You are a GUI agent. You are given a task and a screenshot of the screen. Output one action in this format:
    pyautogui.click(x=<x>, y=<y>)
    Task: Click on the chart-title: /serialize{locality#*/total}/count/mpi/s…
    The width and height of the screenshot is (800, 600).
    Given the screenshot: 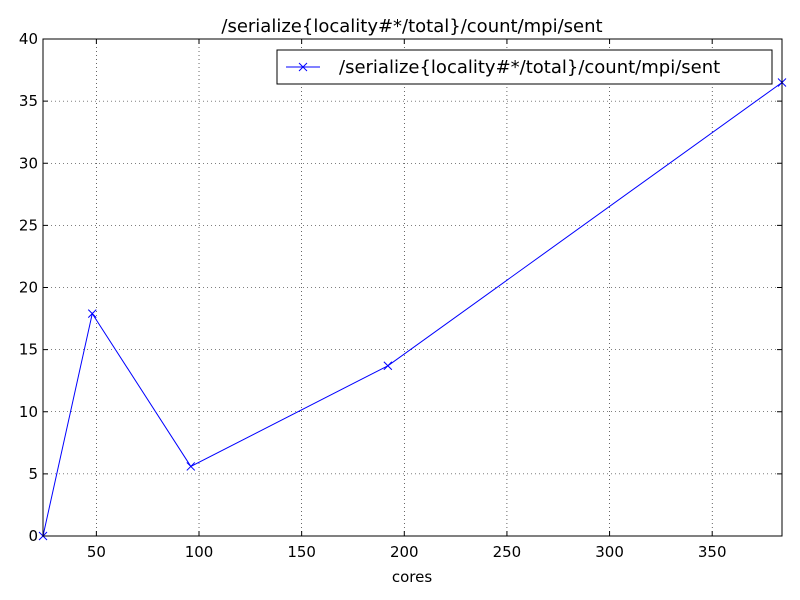 What is the action you would take?
    pyautogui.click(x=411, y=26)
    